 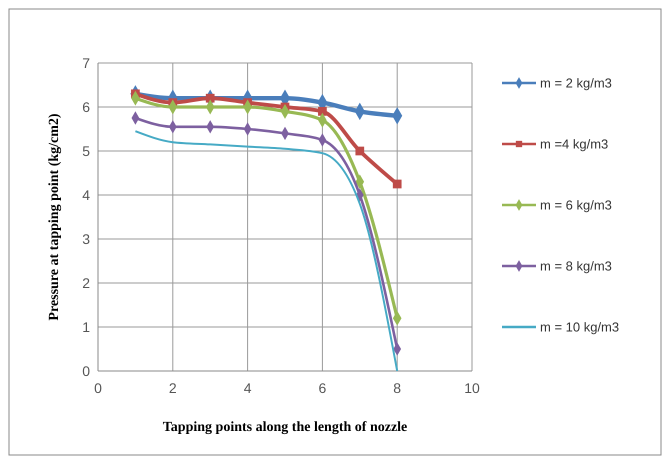 What do you see at coordinates (172, 388) in the screenshot?
I see `x-tick-label: 2` at bounding box center [172, 388].